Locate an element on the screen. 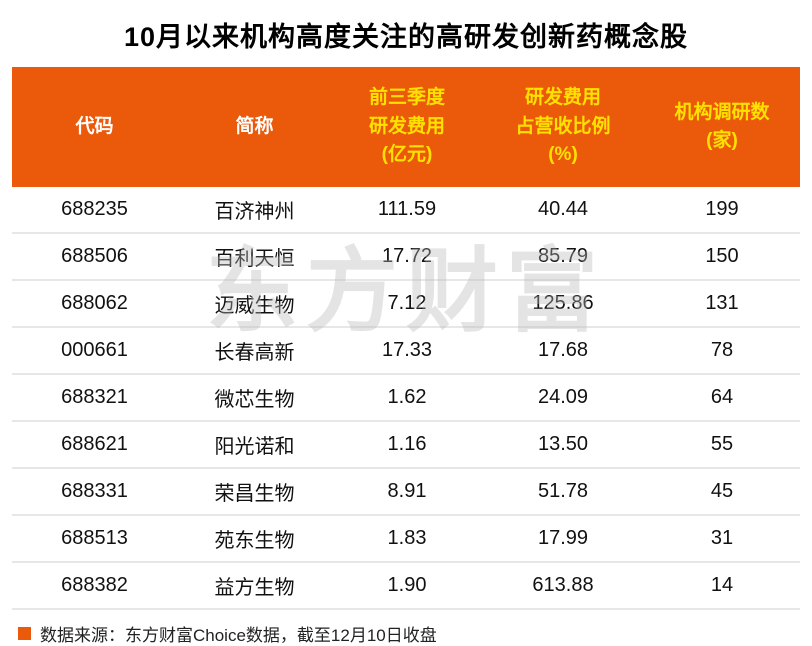 This screenshot has width=812, height=646. cell-code: 688331 is located at coordinates (94, 492).